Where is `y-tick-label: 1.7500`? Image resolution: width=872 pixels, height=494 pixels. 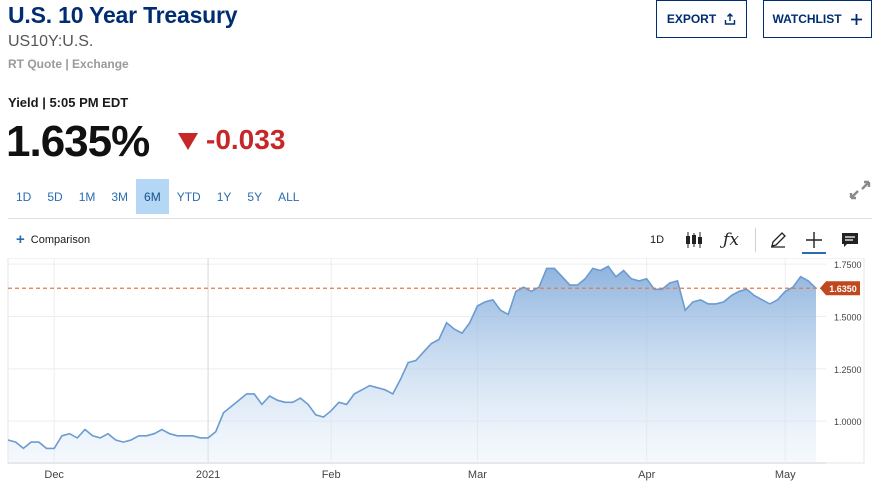
y-tick-label: 1.7500 is located at coordinates (848, 265).